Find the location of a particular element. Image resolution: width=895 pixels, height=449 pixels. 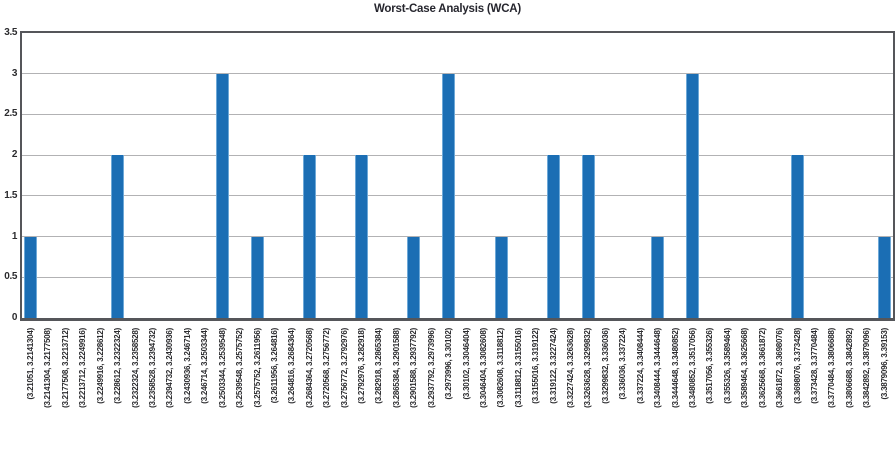

y-tick-label: 1 is located at coordinates (14, 236).